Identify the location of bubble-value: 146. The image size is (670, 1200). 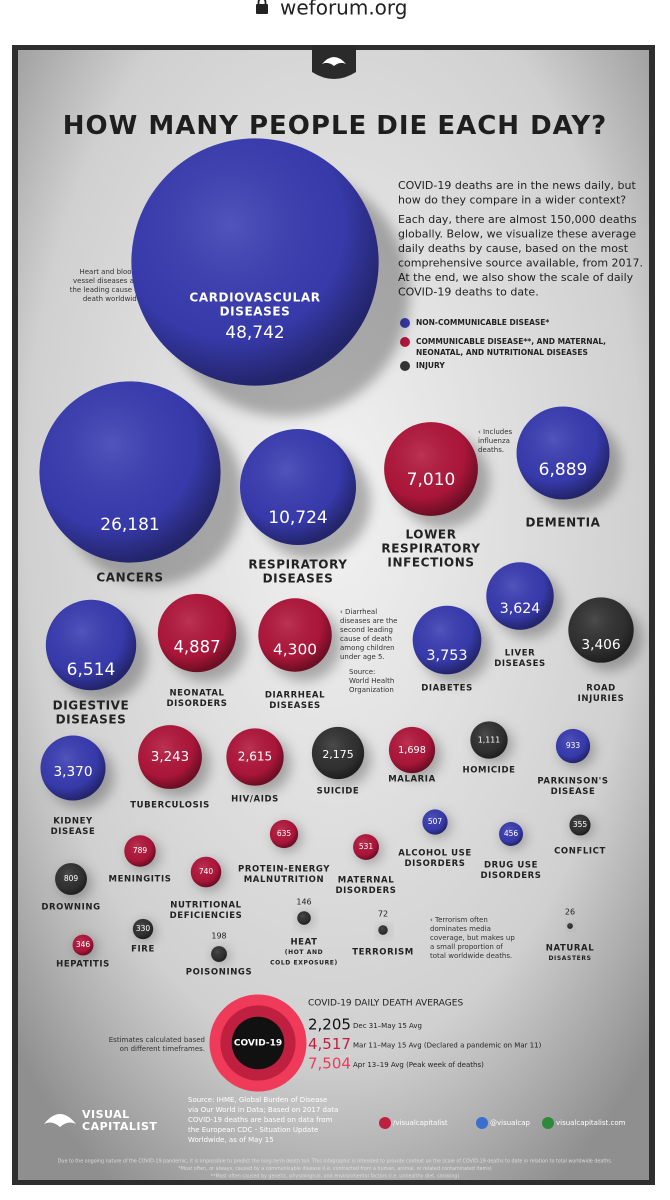
(303, 902).